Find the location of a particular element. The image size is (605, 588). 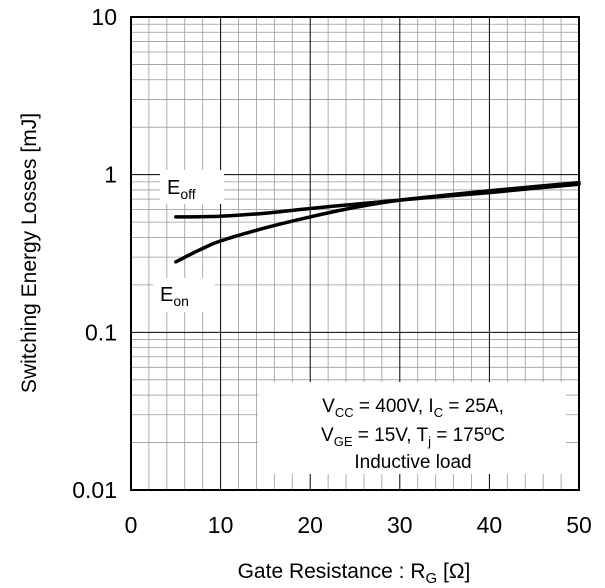

condition-text: = 175ºC is located at coordinates (468, 435).